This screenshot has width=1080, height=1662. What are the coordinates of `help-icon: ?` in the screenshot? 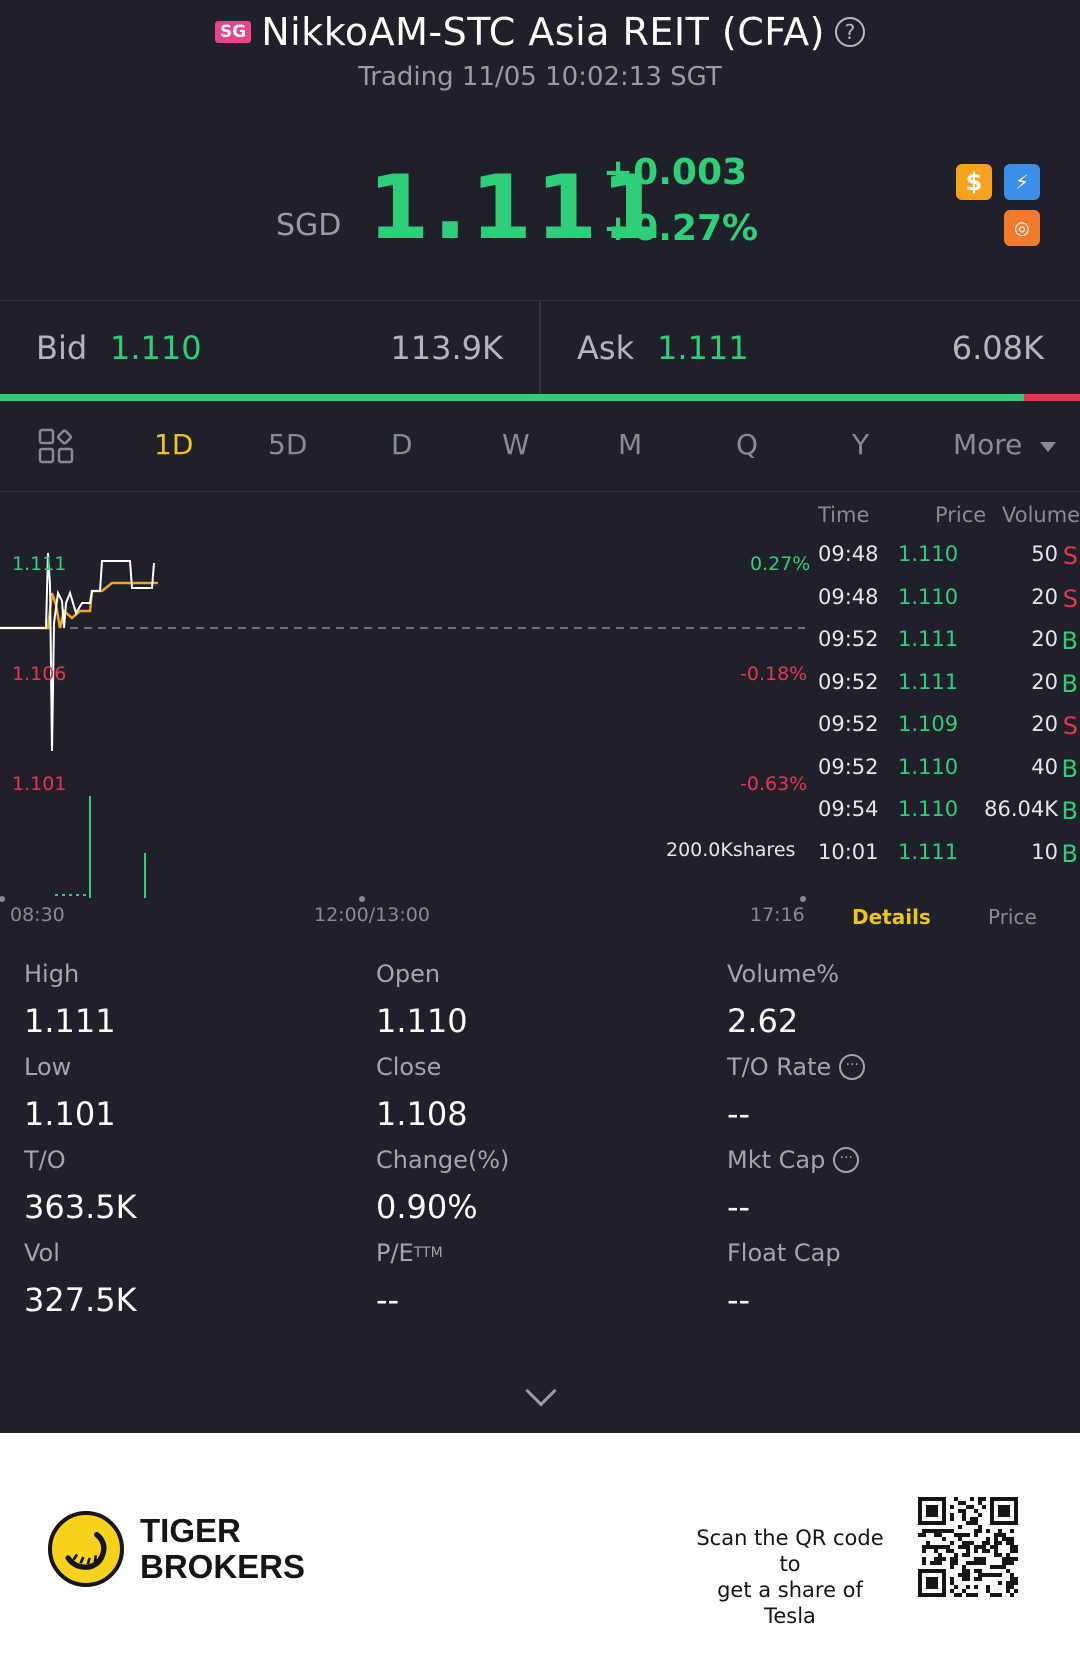 It's located at (849, 32).